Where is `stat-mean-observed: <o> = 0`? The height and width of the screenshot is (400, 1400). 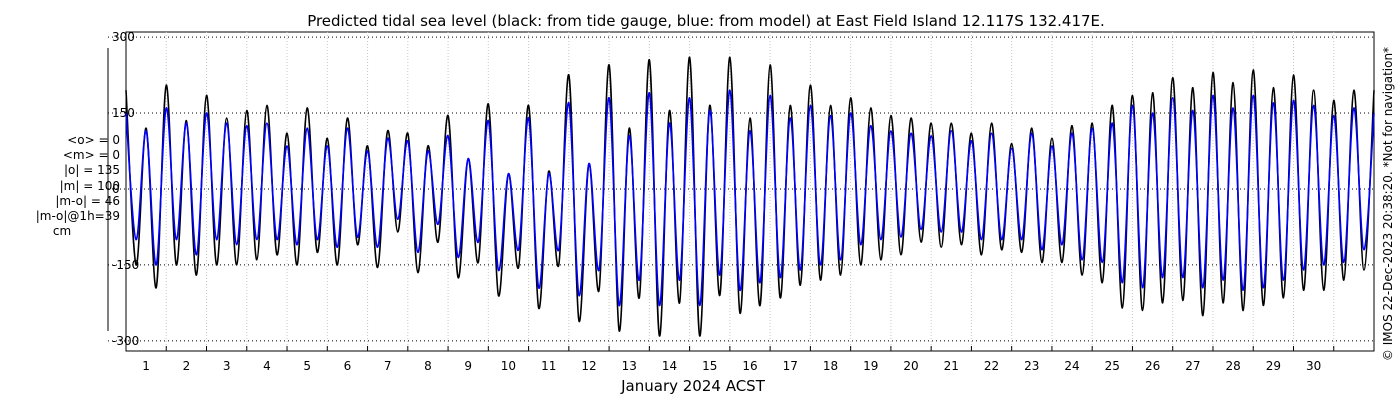 stat-mean-observed: <o> = 0 is located at coordinates (93, 140).